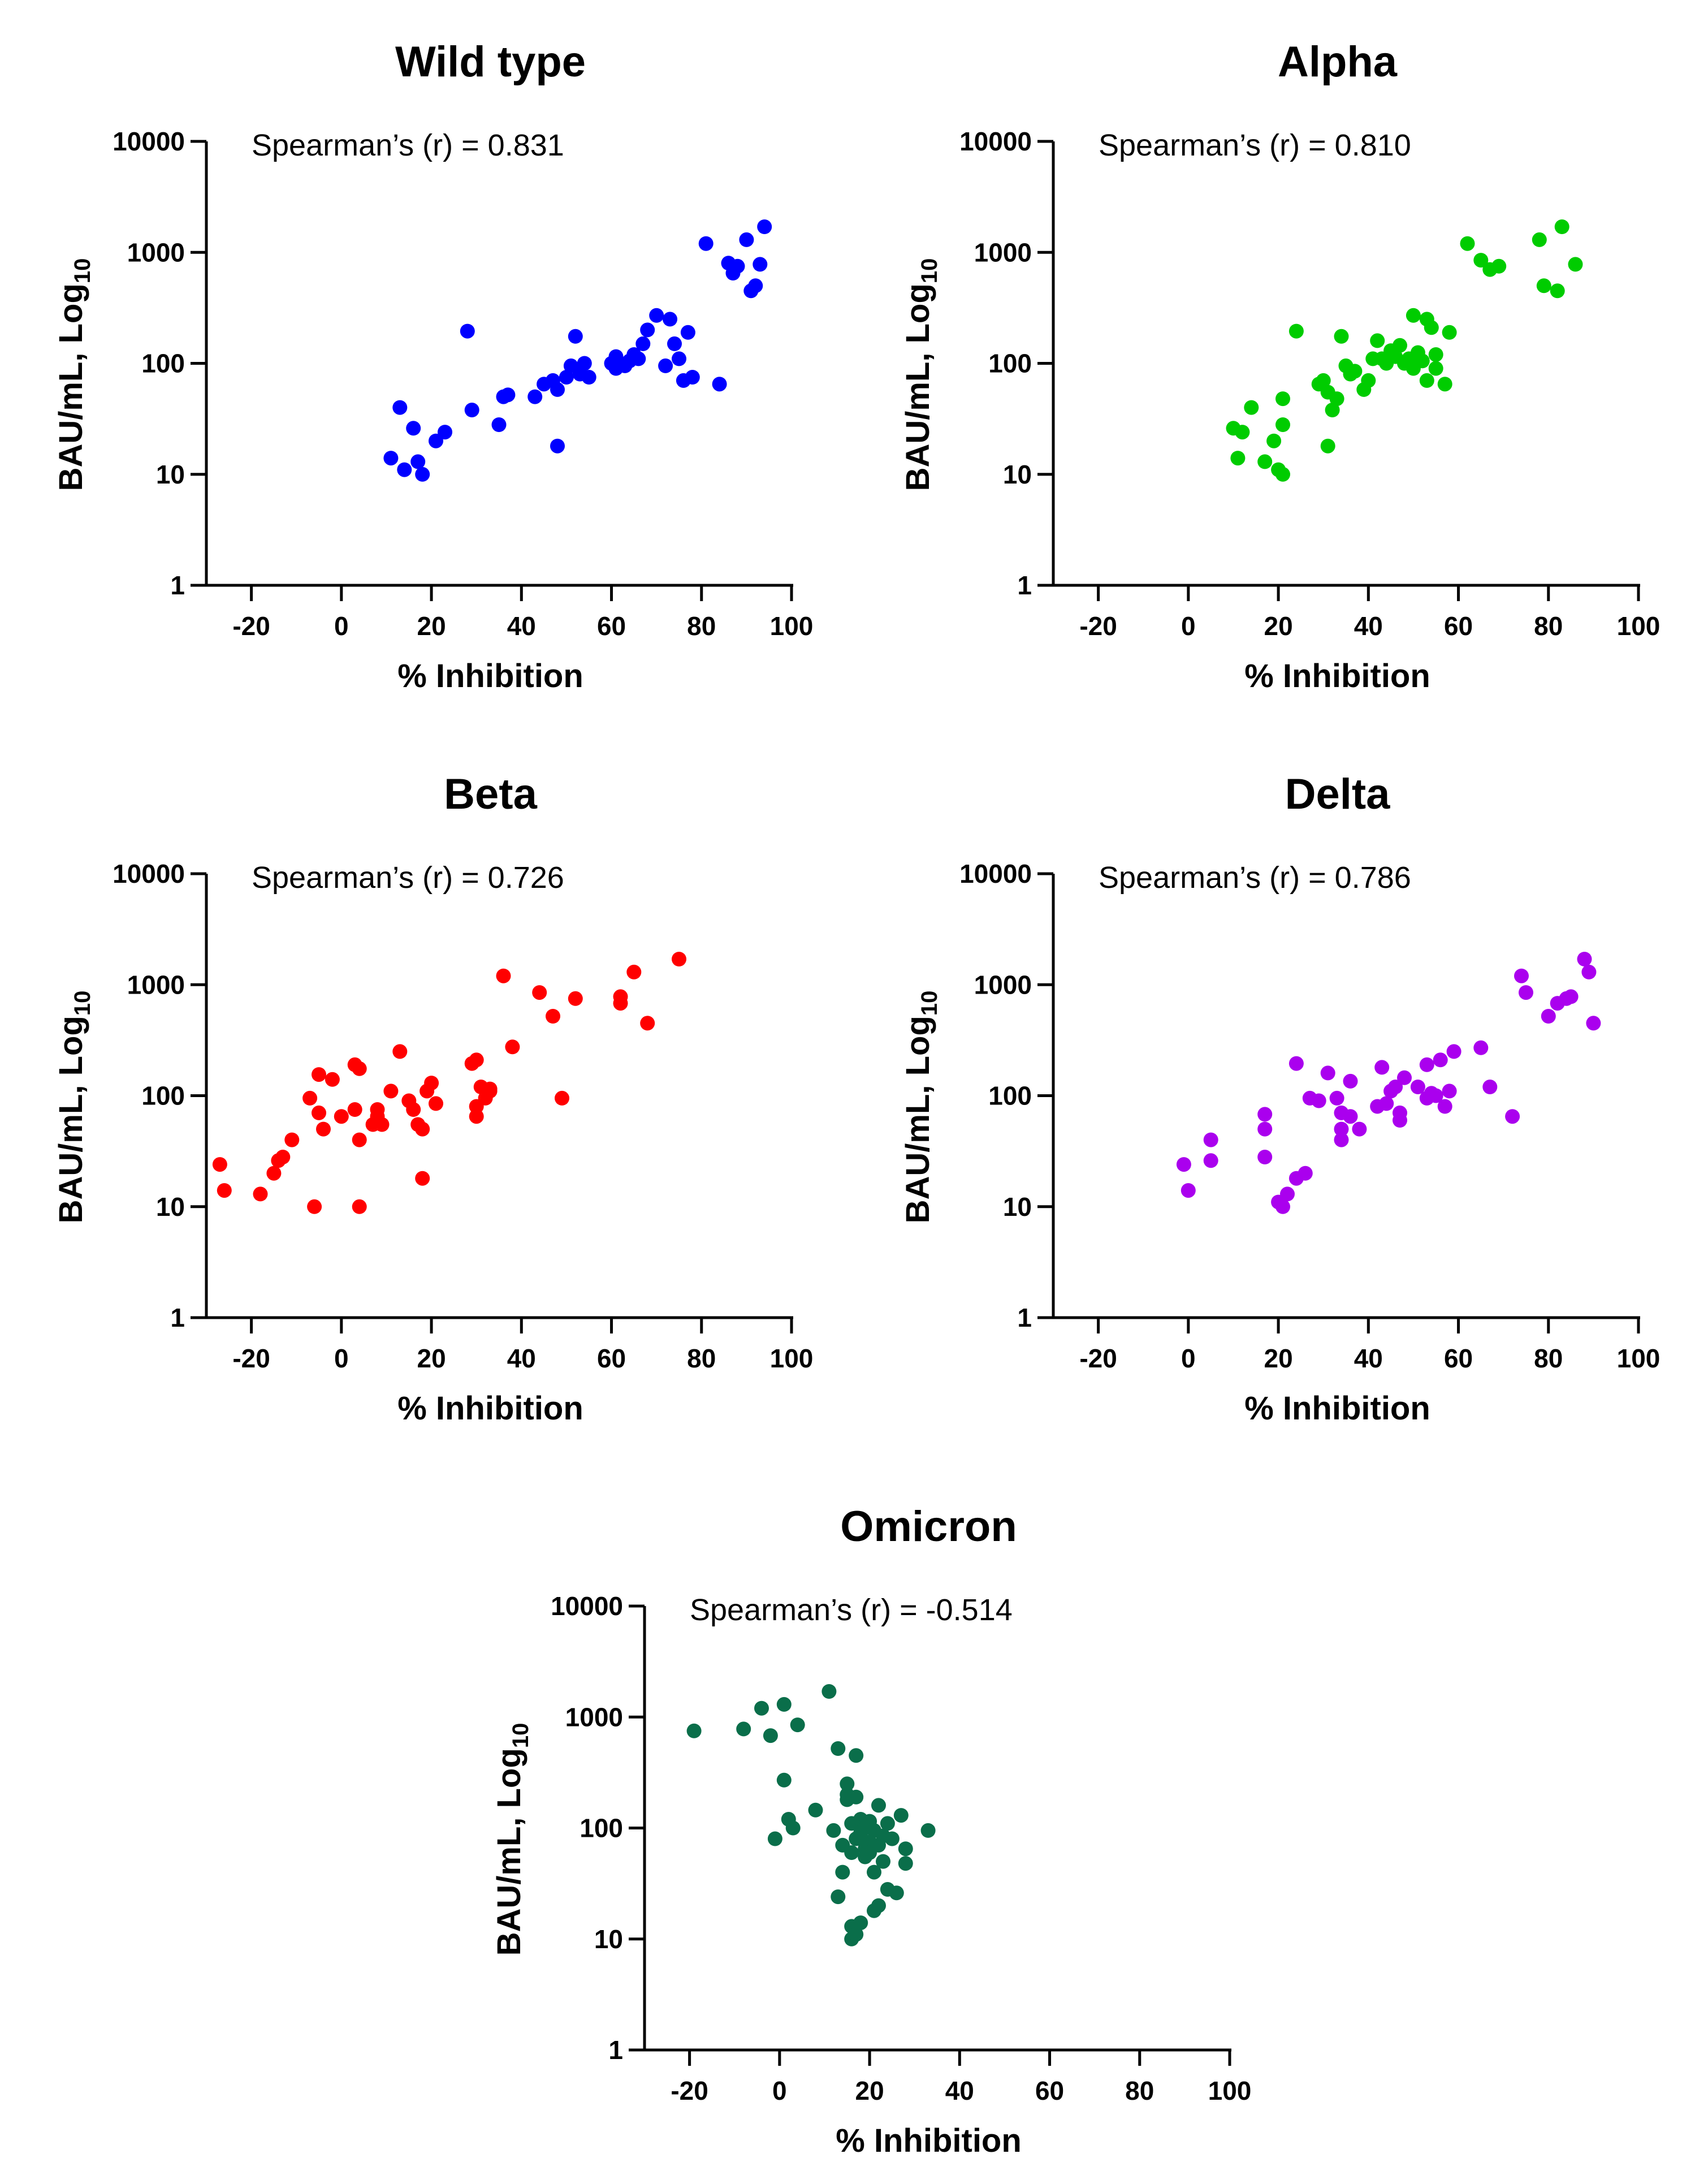 The height and width of the screenshot is (2184, 1695). I want to click on x-tick-label: 20, so click(869, 2090).